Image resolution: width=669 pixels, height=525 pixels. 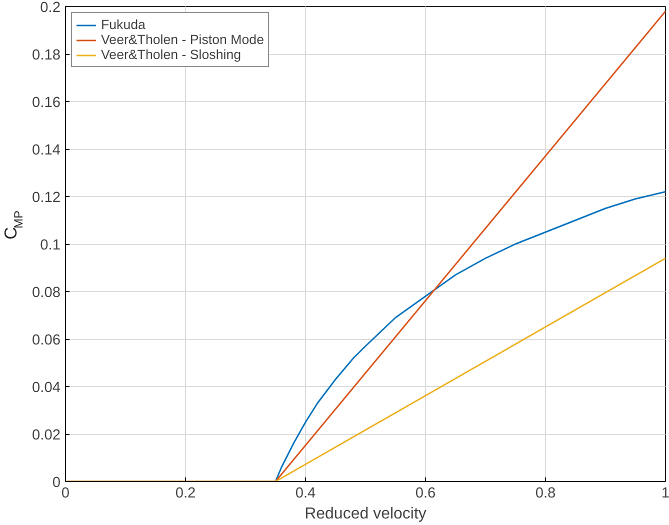 What do you see at coordinates (545, 494) in the screenshot?
I see `x-tick-label: 0.8` at bounding box center [545, 494].